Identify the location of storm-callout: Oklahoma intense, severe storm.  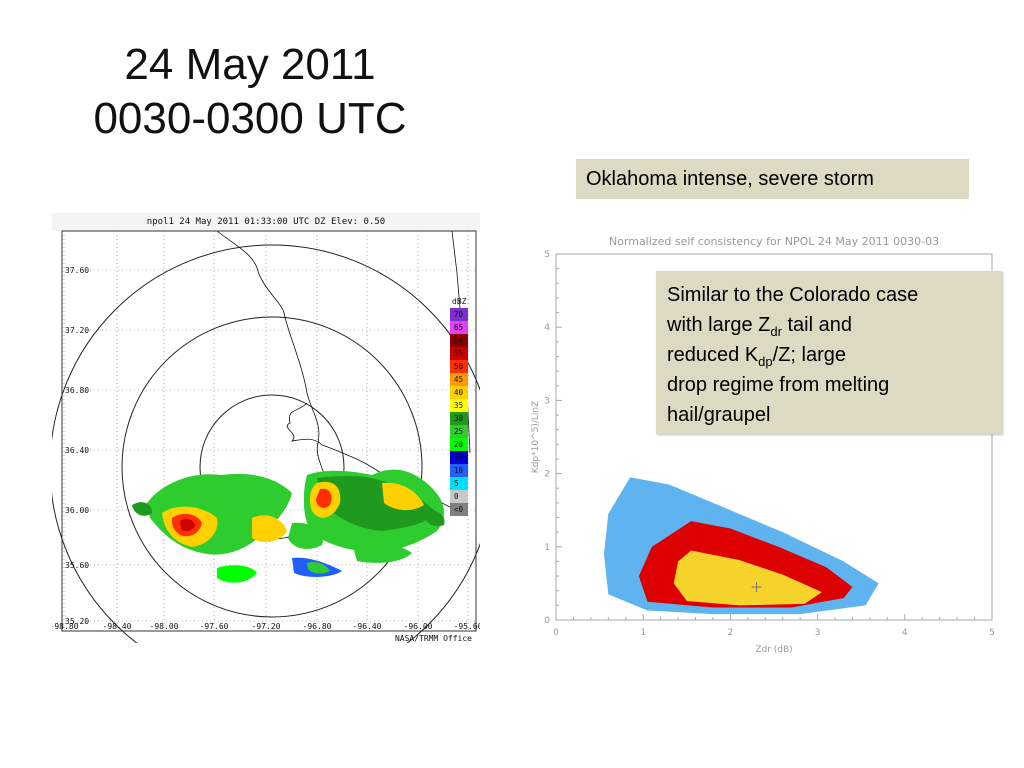
(772, 179).